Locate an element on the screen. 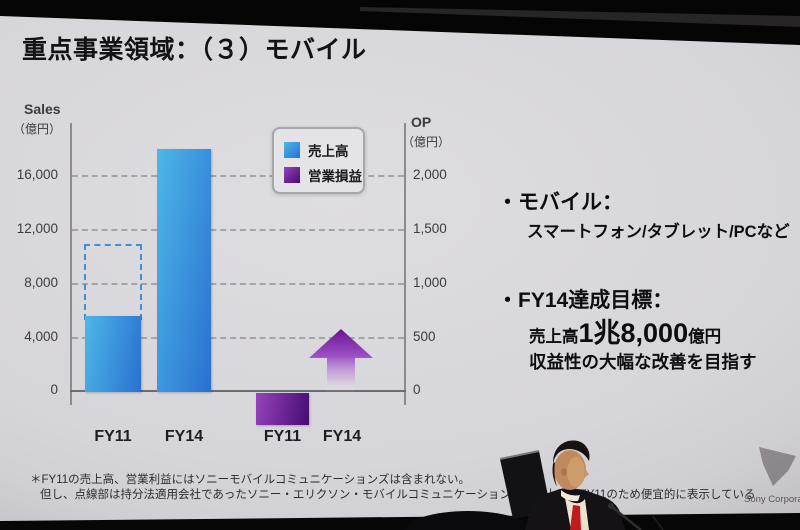 This screenshot has height=530, width=800. goal-sales-value: 1兆8,000 is located at coordinates (633, 333).